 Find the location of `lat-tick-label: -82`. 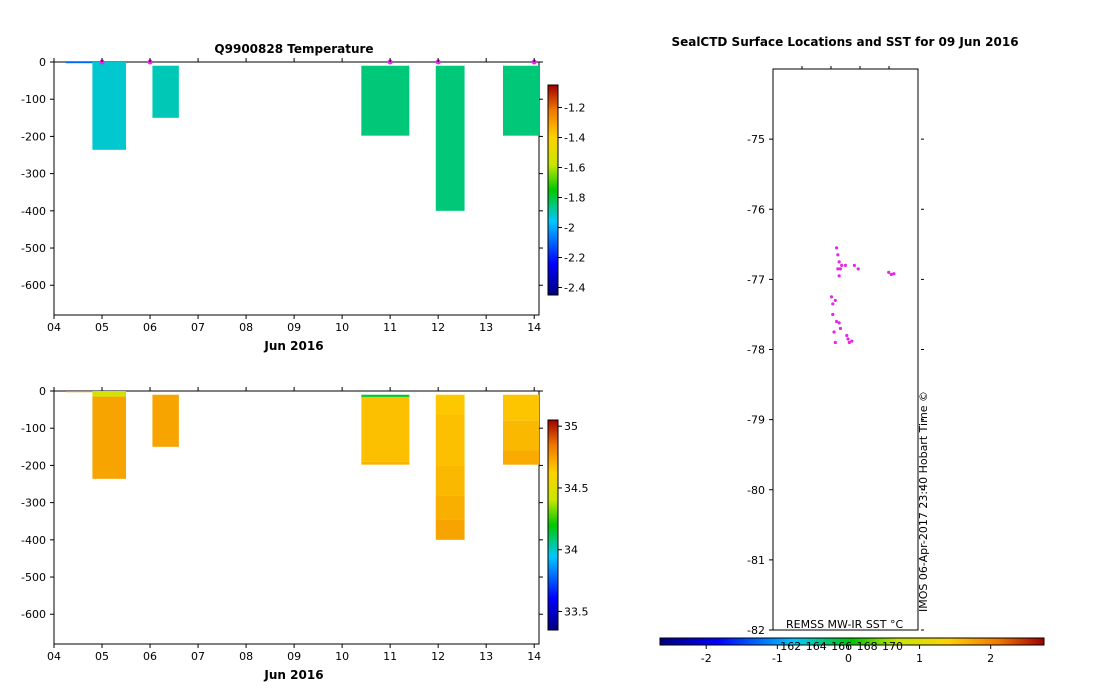

lat-tick-label: -82 is located at coordinates (756, 630).